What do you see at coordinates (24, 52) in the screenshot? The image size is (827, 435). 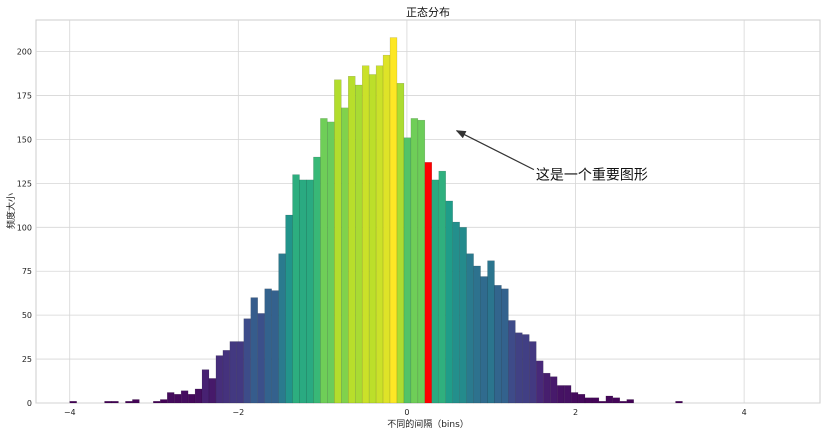 I see `y-tick-label: 200` at bounding box center [24, 52].